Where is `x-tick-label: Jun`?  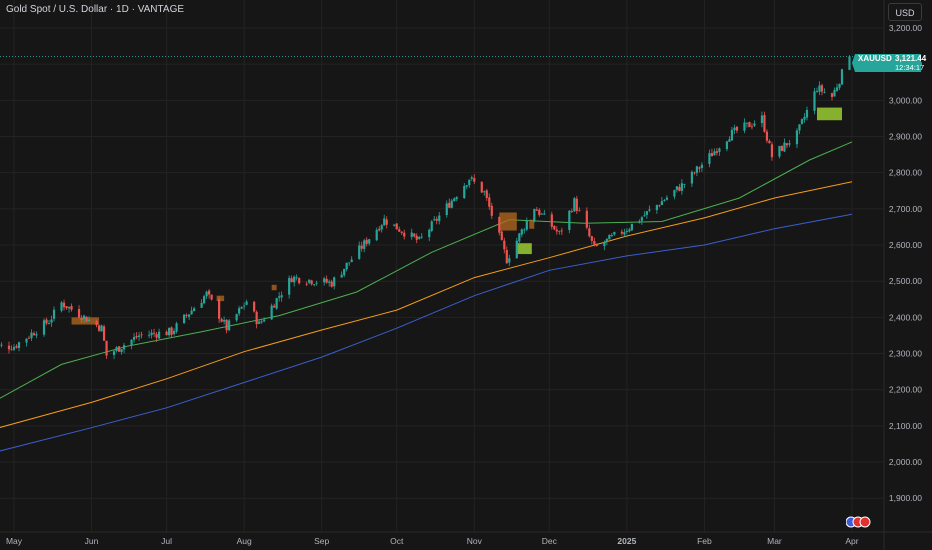 x-tick-label: Jun is located at coordinates (92, 541).